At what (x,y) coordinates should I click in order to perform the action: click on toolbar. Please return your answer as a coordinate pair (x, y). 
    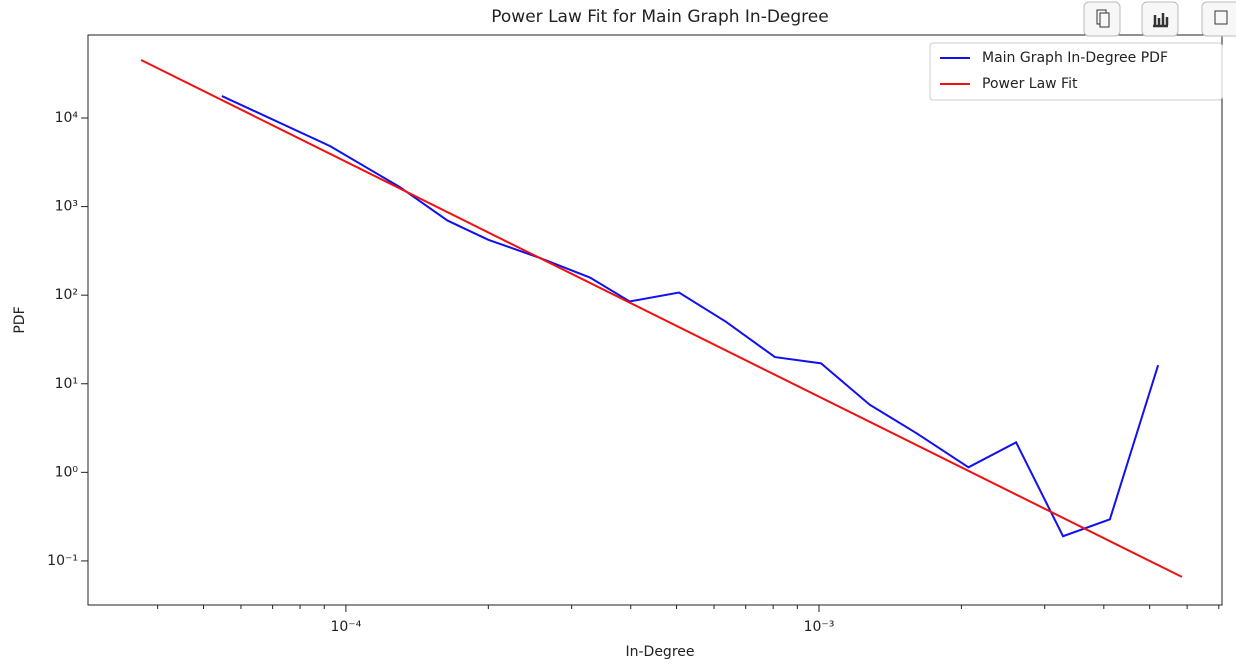
    Looking at the image, I should click on (1159, 19).